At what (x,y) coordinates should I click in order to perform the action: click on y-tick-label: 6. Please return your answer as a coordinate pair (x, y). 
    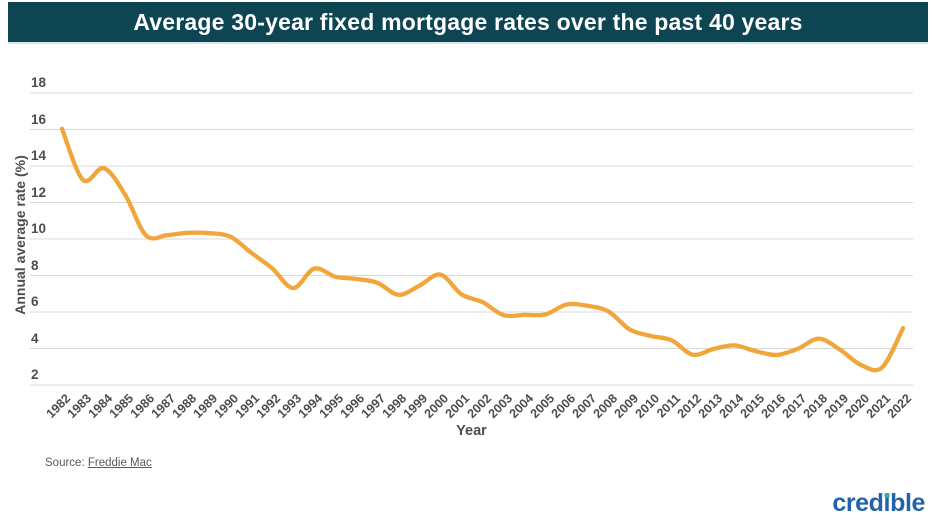
    Looking at the image, I should click on (35, 301).